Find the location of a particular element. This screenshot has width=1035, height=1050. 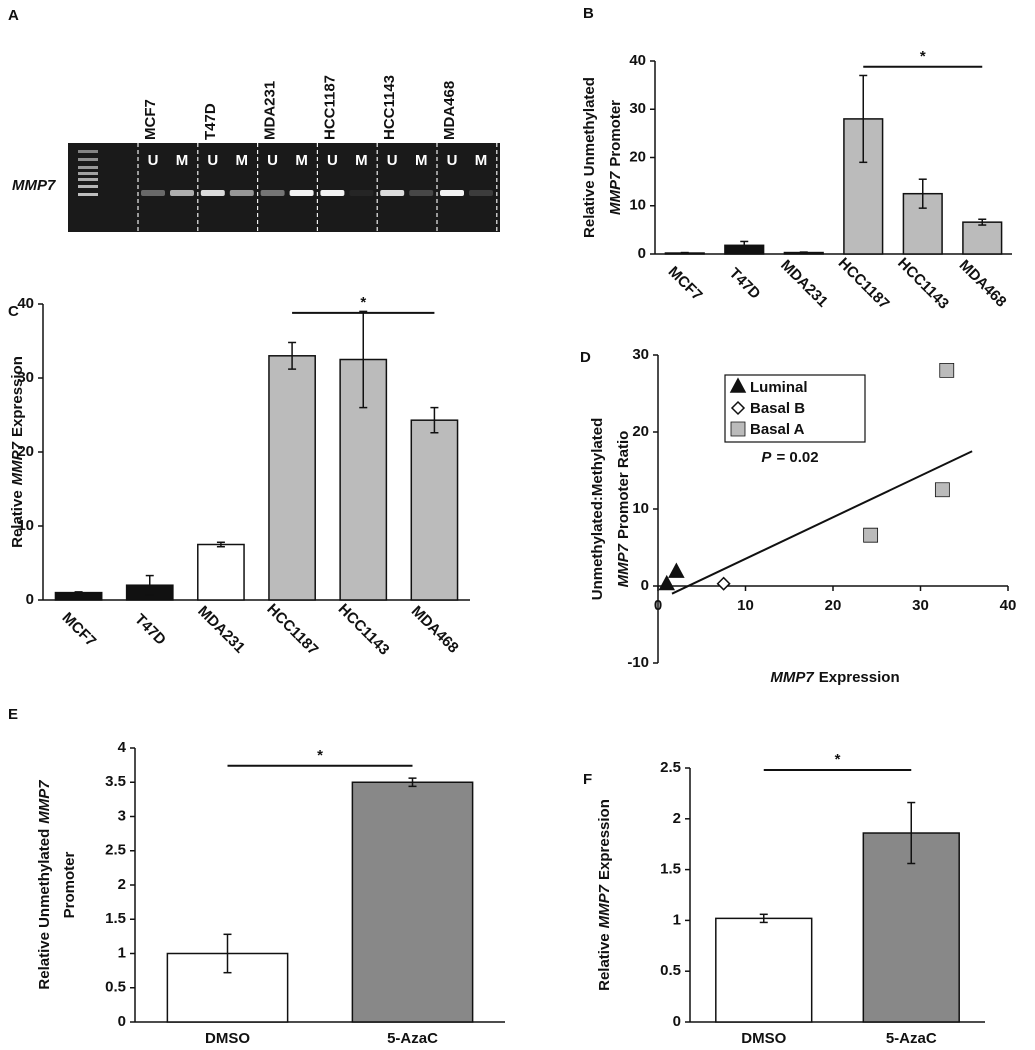

y-axis-label-part: Promoter Ratio is located at coordinates (623, 485).